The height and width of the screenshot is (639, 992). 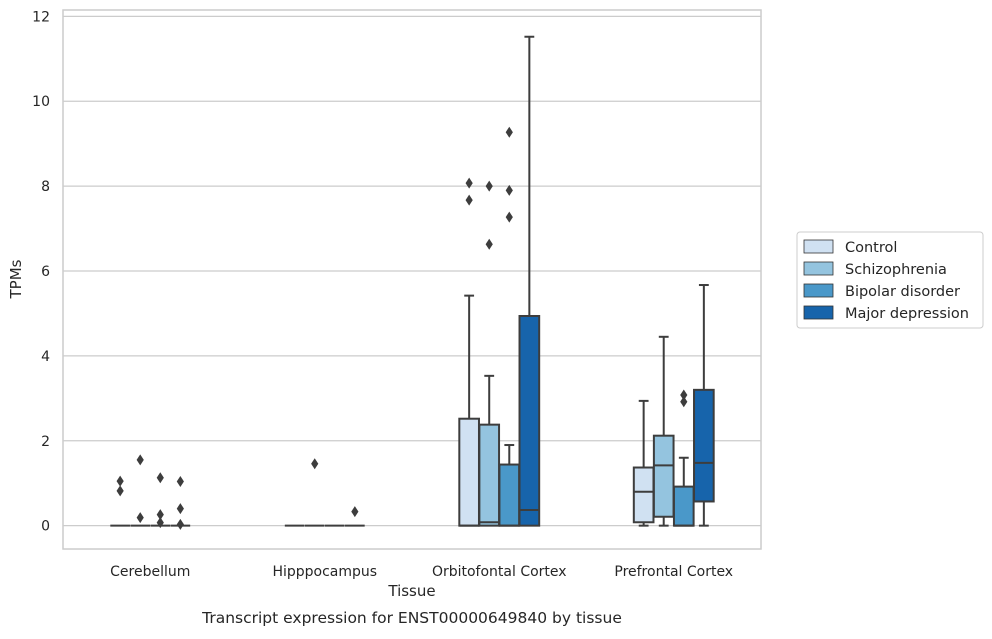 What do you see at coordinates (871, 248) in the screenshot?
I see `legend-label-control: Control` at bounding box center [871, 248].